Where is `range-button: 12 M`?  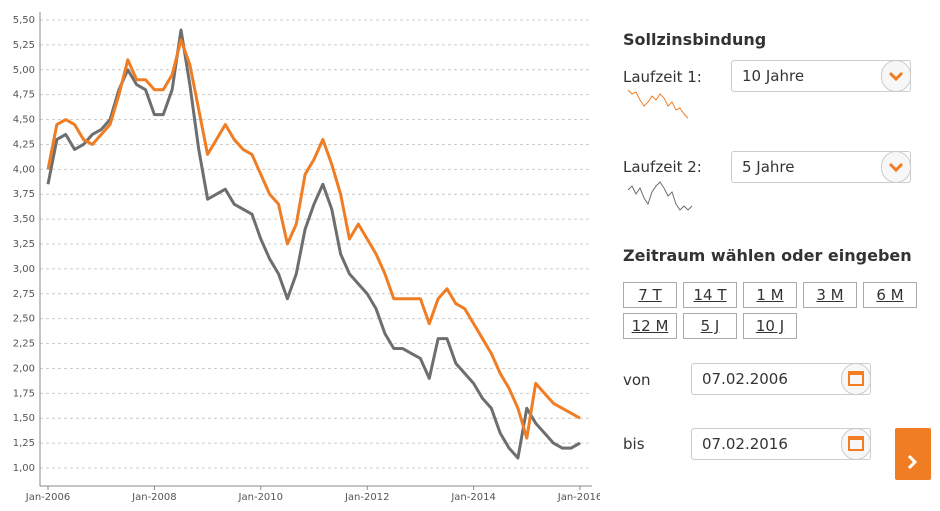
range-button: 12 M is located at coordinates (650, 326).